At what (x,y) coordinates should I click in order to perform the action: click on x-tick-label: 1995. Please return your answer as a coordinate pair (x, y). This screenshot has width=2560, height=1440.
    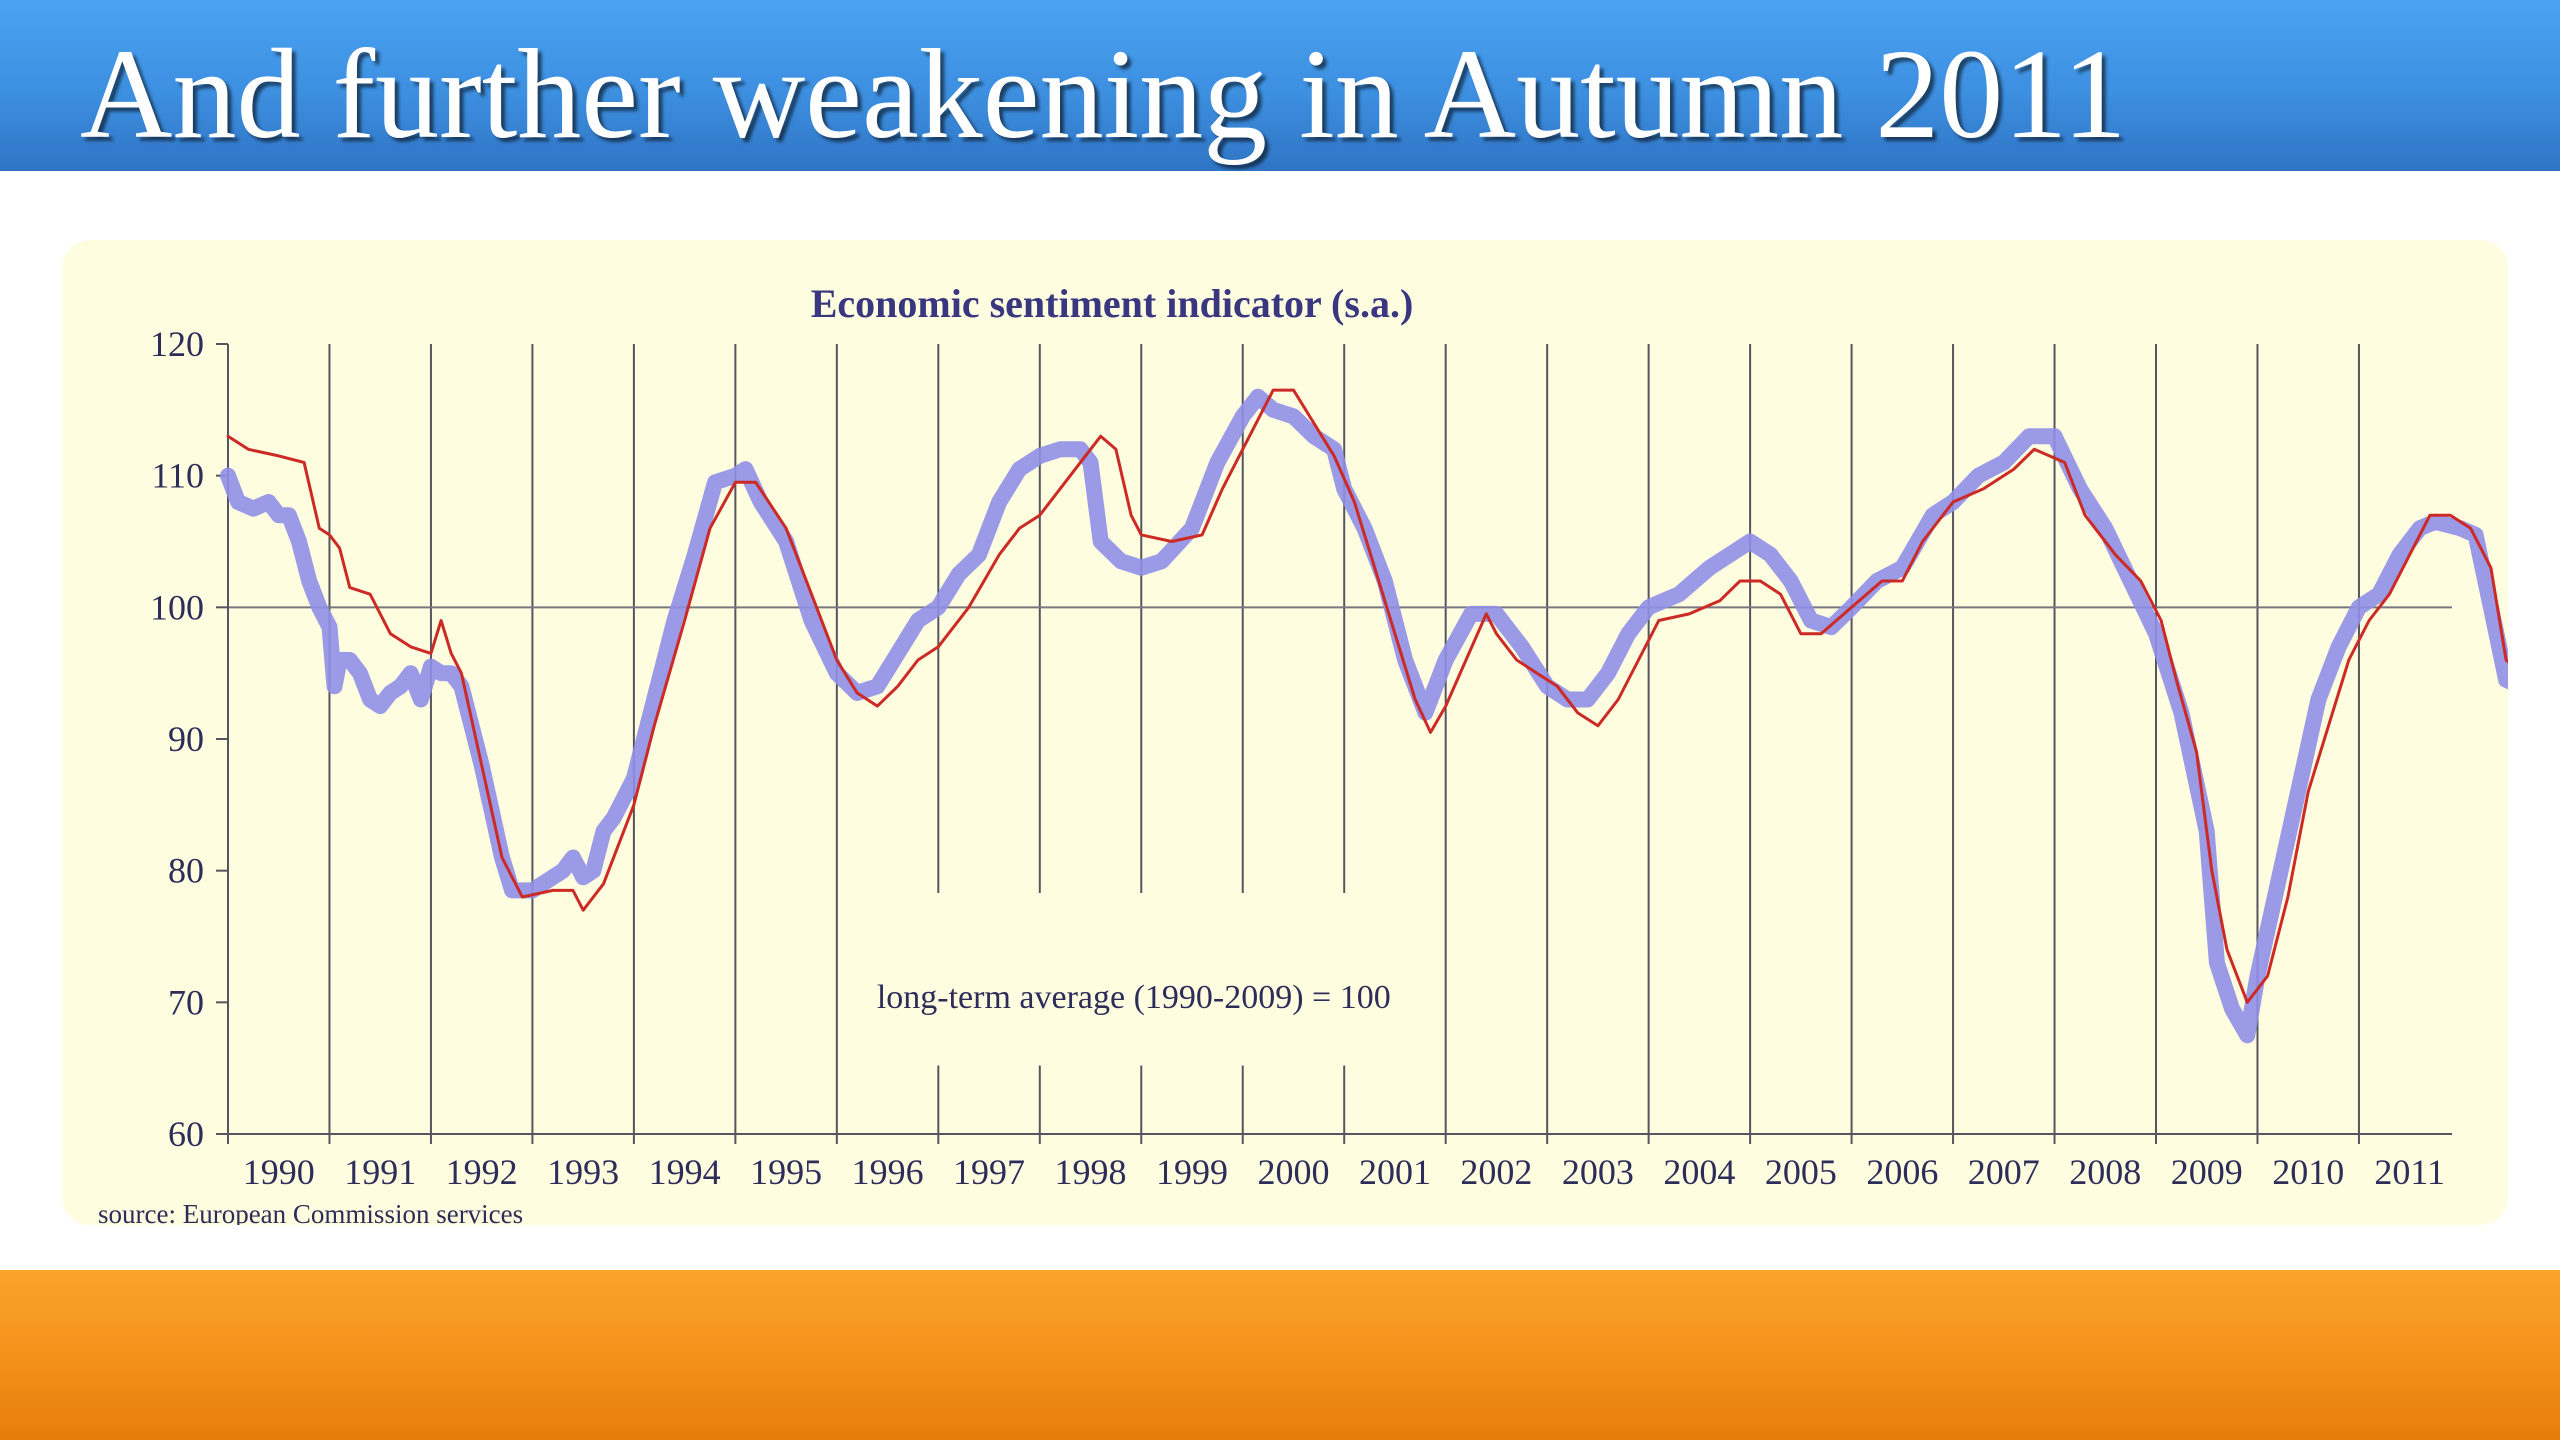
    Looking at the image, I should click on (786, 1172).